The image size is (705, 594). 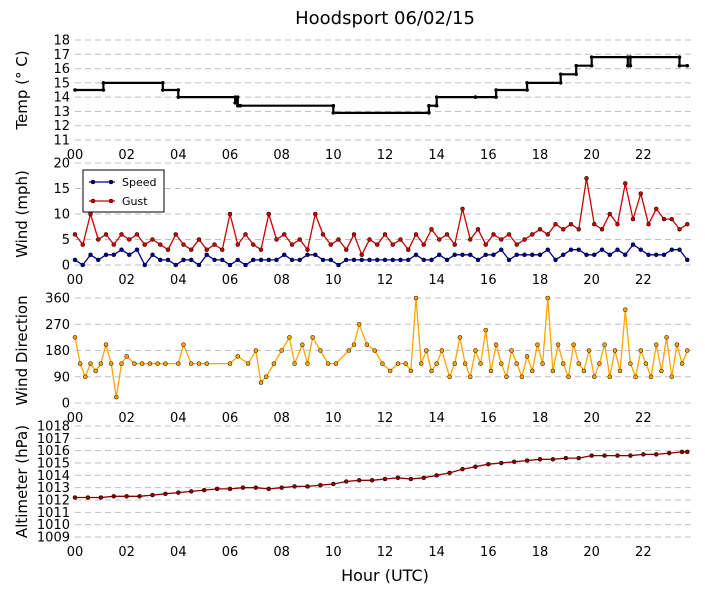 What do you see at coordinates (22, 350) in the screenshot?
I see `wind-direction-y-axis-label: Wind Direction` at bounding box center [22, 350].